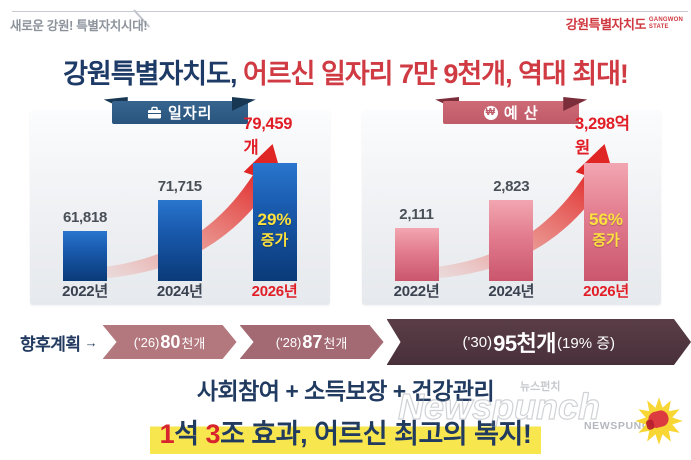 This screenshot has width=691, height=460. I want to click on jobs-ribbon-header: 일자리, so click(180, 110).